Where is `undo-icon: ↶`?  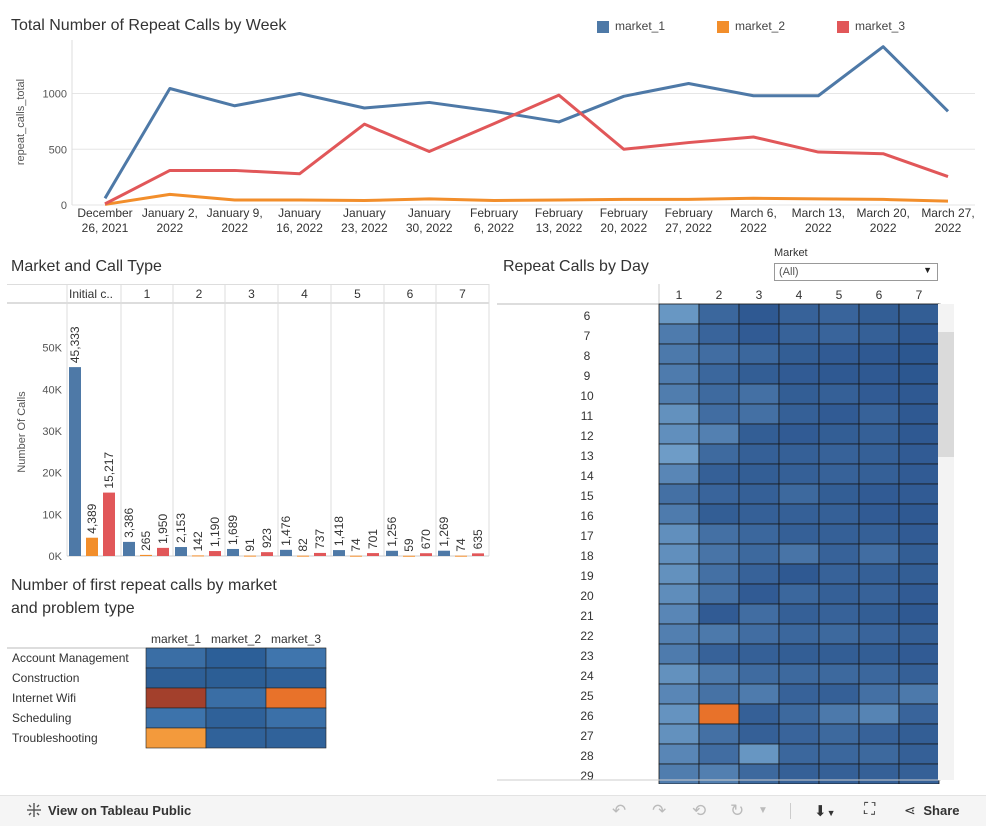
undo-icon: ↶ is located at coordinates (619, 810).